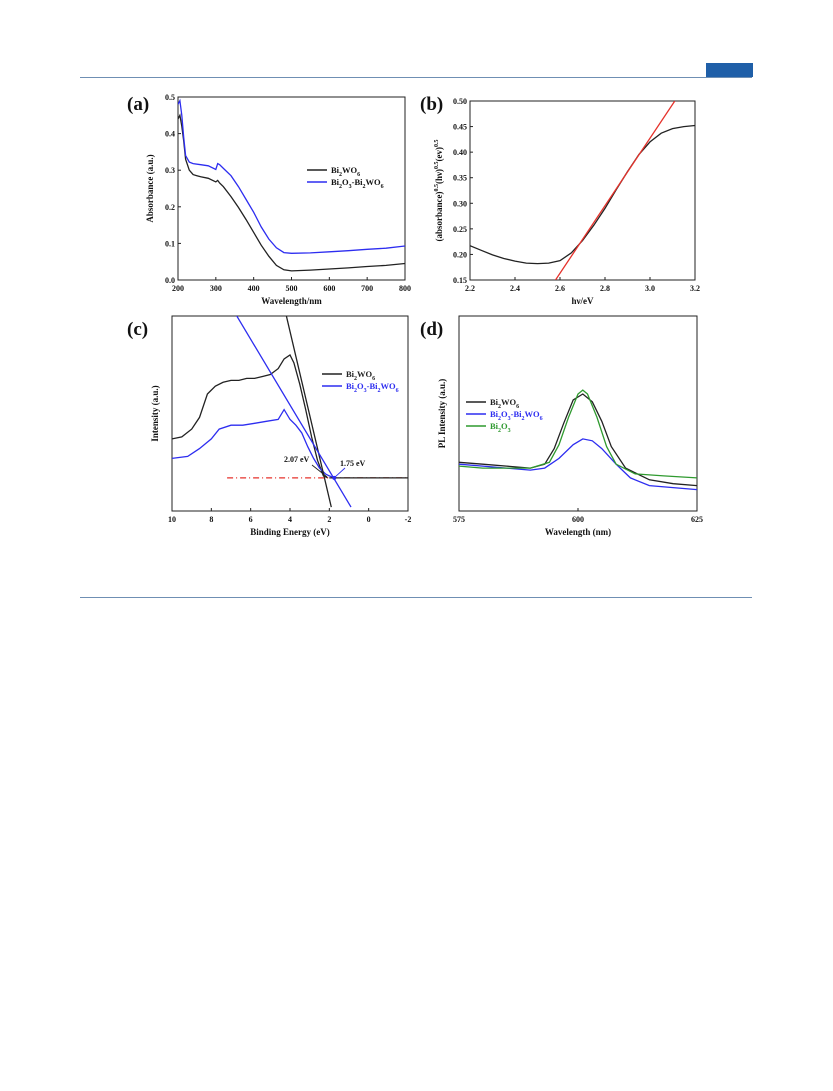  What do you see at coordinates (470, 288) in the screenshot?
I see `x-tick-label: 2.2` at bounding box center [470, 288].